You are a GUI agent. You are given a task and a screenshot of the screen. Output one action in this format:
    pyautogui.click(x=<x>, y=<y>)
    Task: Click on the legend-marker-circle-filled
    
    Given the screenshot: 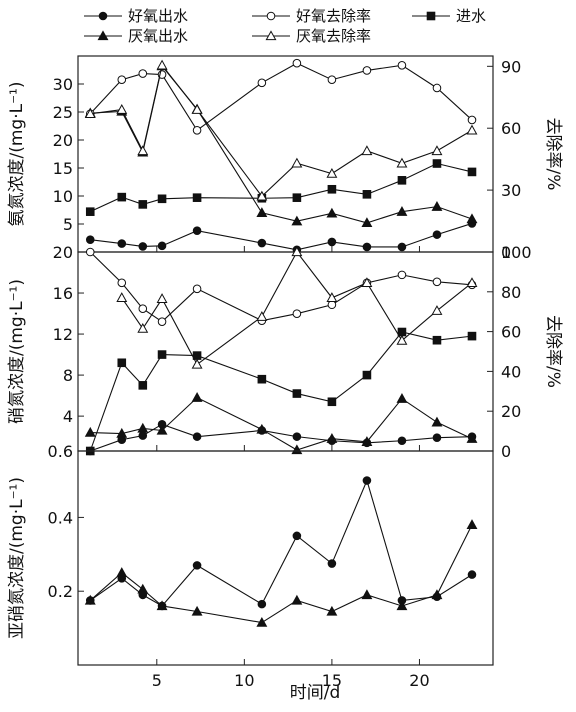 What is the action you would take?
    pyautogui.click(x=103, y=16)
    